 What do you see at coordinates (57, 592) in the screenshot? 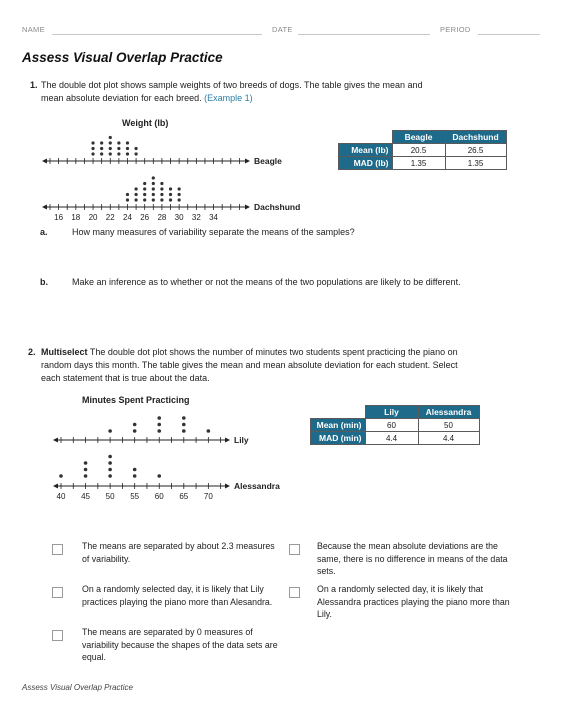
I see `option-2-checkbox` at bounding box center [57, 592].